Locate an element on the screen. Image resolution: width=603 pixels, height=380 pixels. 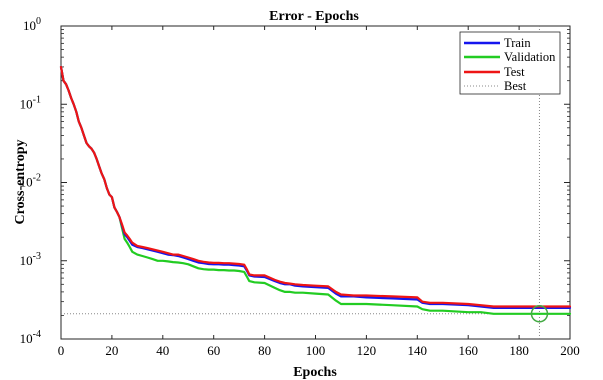
y-tick-label: 10⁻³ is located at coordinates (30, 259).